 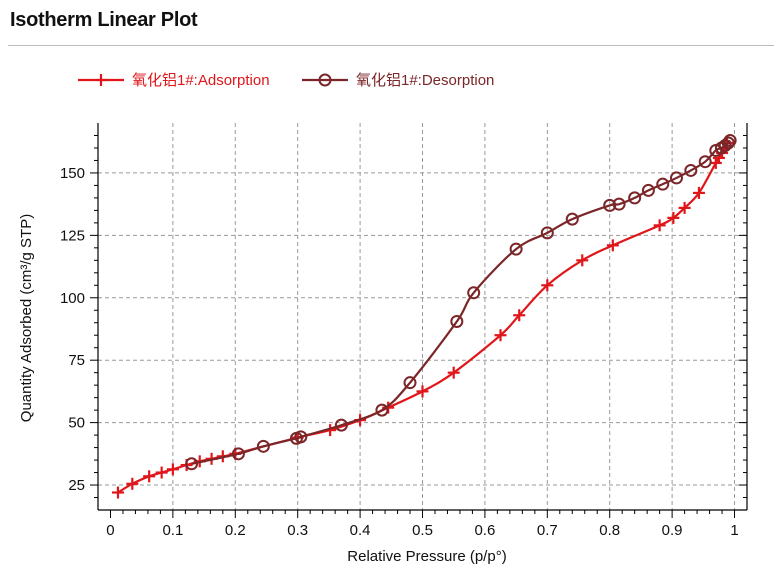 I want to click on legend-item-adsorption: 氧化铝1#:Adsorption, so click(x=174, y=80).